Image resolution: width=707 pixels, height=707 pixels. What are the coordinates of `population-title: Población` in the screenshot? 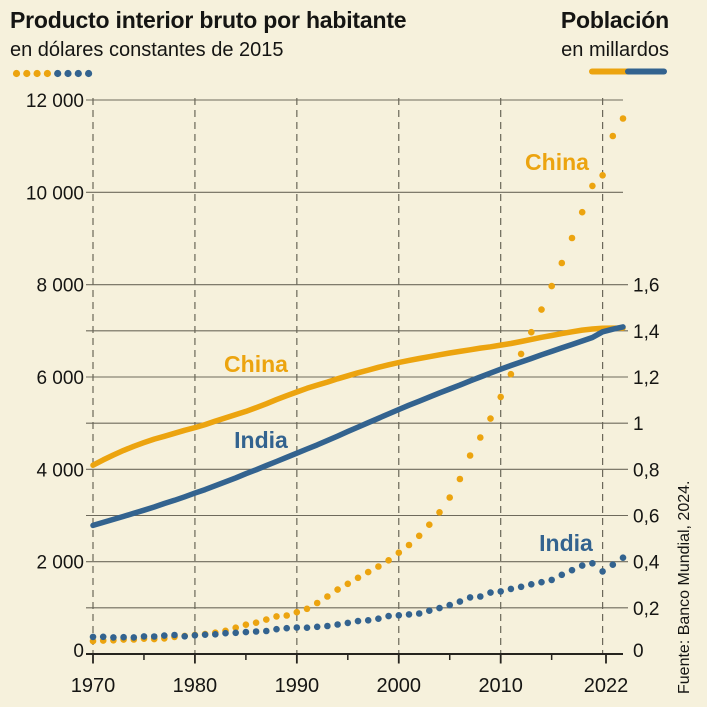 It's located at (614, 20).